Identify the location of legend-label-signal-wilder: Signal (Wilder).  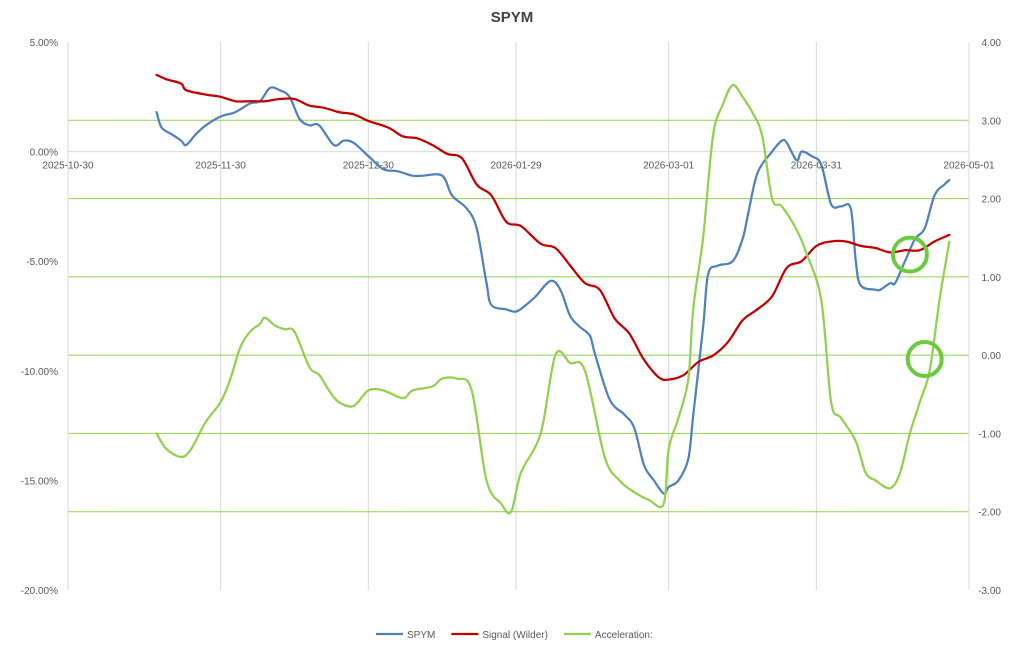
(515, 635).